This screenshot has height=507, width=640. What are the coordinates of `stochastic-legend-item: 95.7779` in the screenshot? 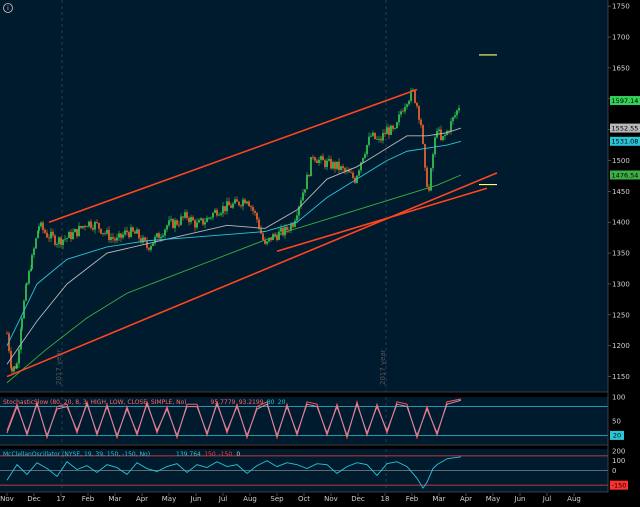 It's located at (223, 402).